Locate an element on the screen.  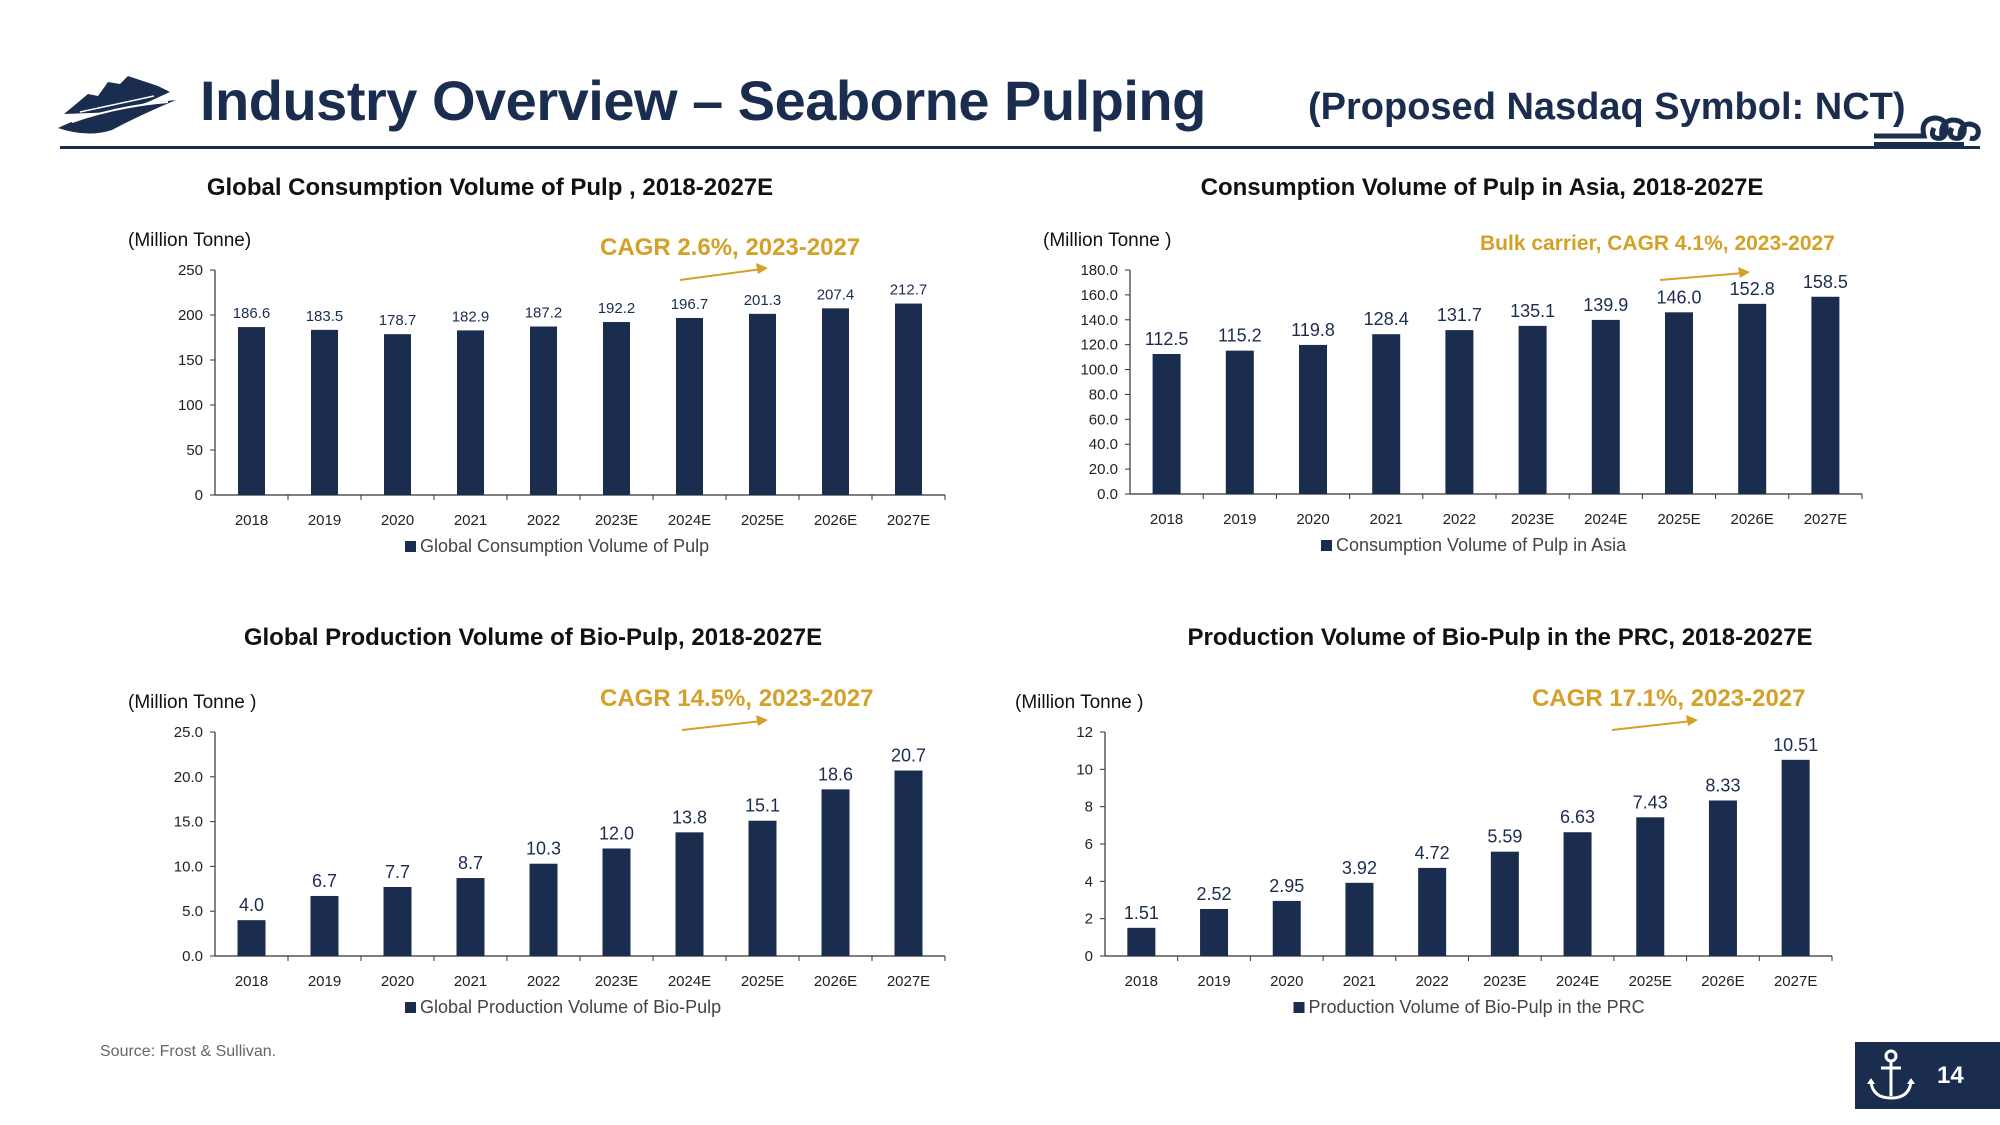
value-label: 1.51 is located at coordinates (1141, 913).